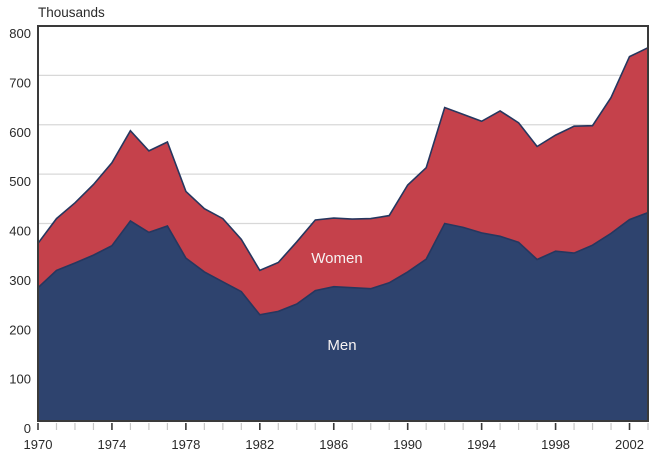 The height and width of the screenshot is (456, 650). I want to click on x-axis-tick-labels: 1970 1974 1978 1982 1986 1990 1994 1998 2002, so click(334, 444).